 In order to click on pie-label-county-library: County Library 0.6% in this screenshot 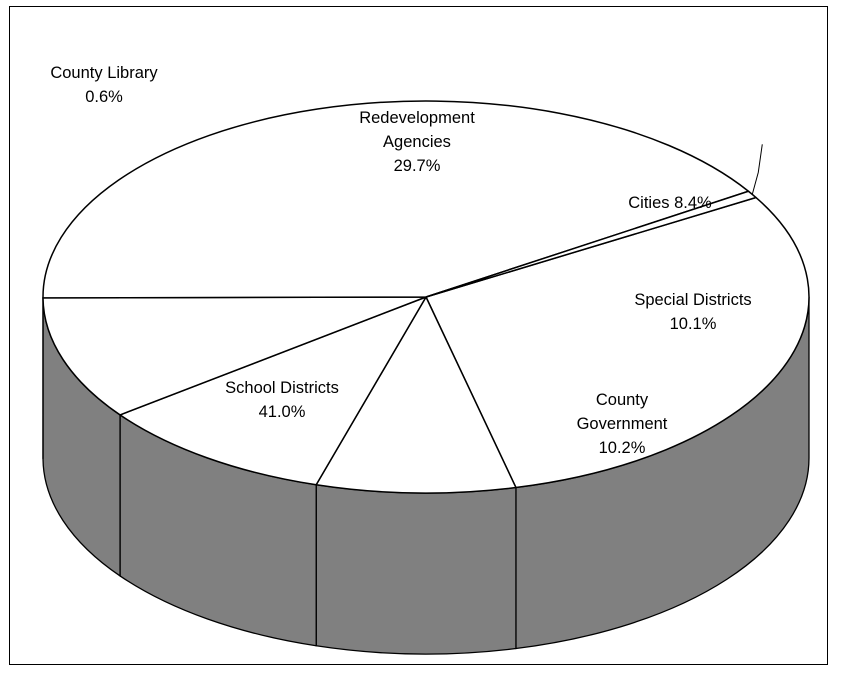, I will do `click(104, 85)`.